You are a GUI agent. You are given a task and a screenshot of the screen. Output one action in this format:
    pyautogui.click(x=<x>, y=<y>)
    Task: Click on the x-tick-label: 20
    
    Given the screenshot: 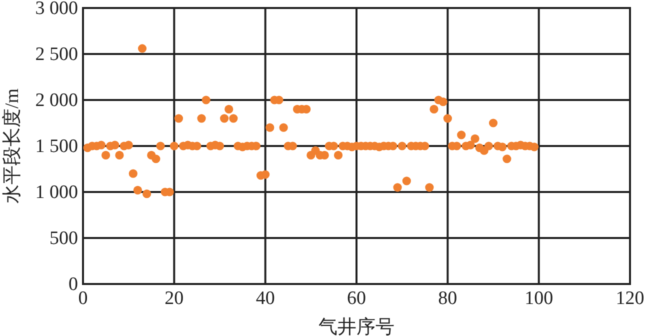 What is the action you would take?
    pyautogui.click(x=174, y=298)
    